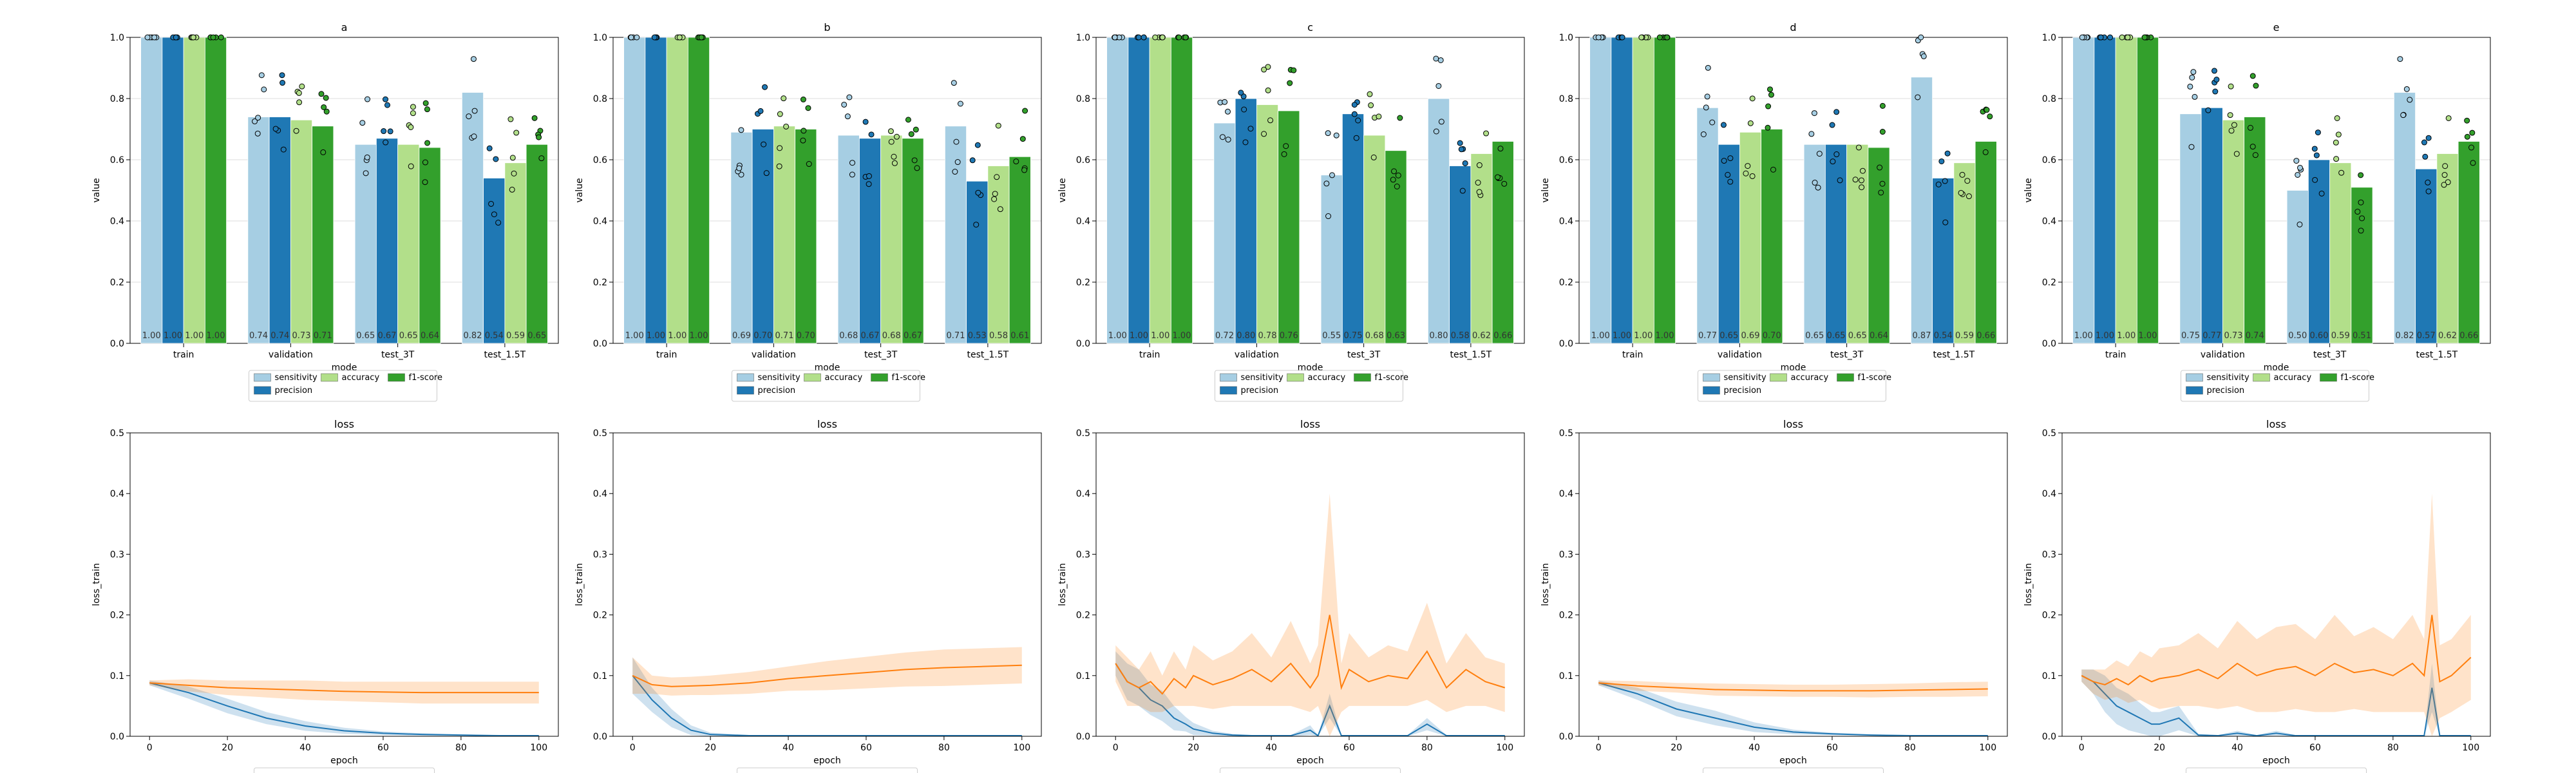  I want to click on bar-value-label: 0.67, so click(871, 336).